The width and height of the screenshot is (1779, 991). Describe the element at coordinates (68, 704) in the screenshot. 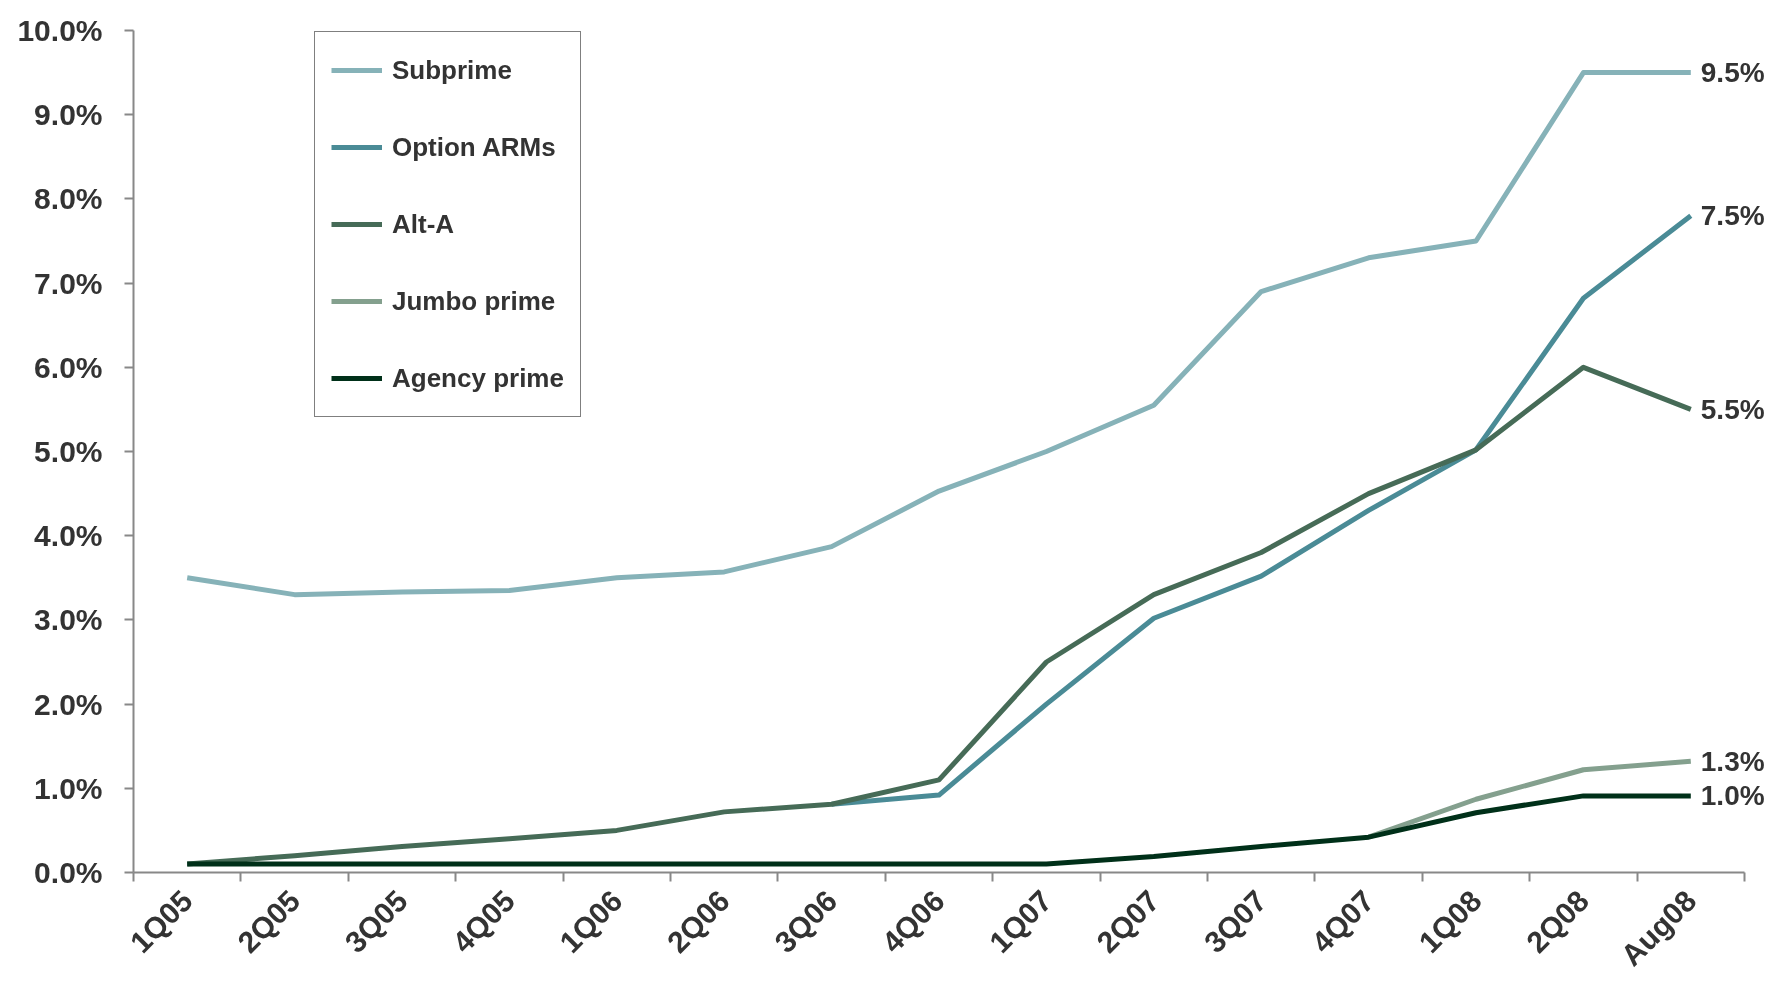

I see `y-tick-label: 2.0%` at that location.